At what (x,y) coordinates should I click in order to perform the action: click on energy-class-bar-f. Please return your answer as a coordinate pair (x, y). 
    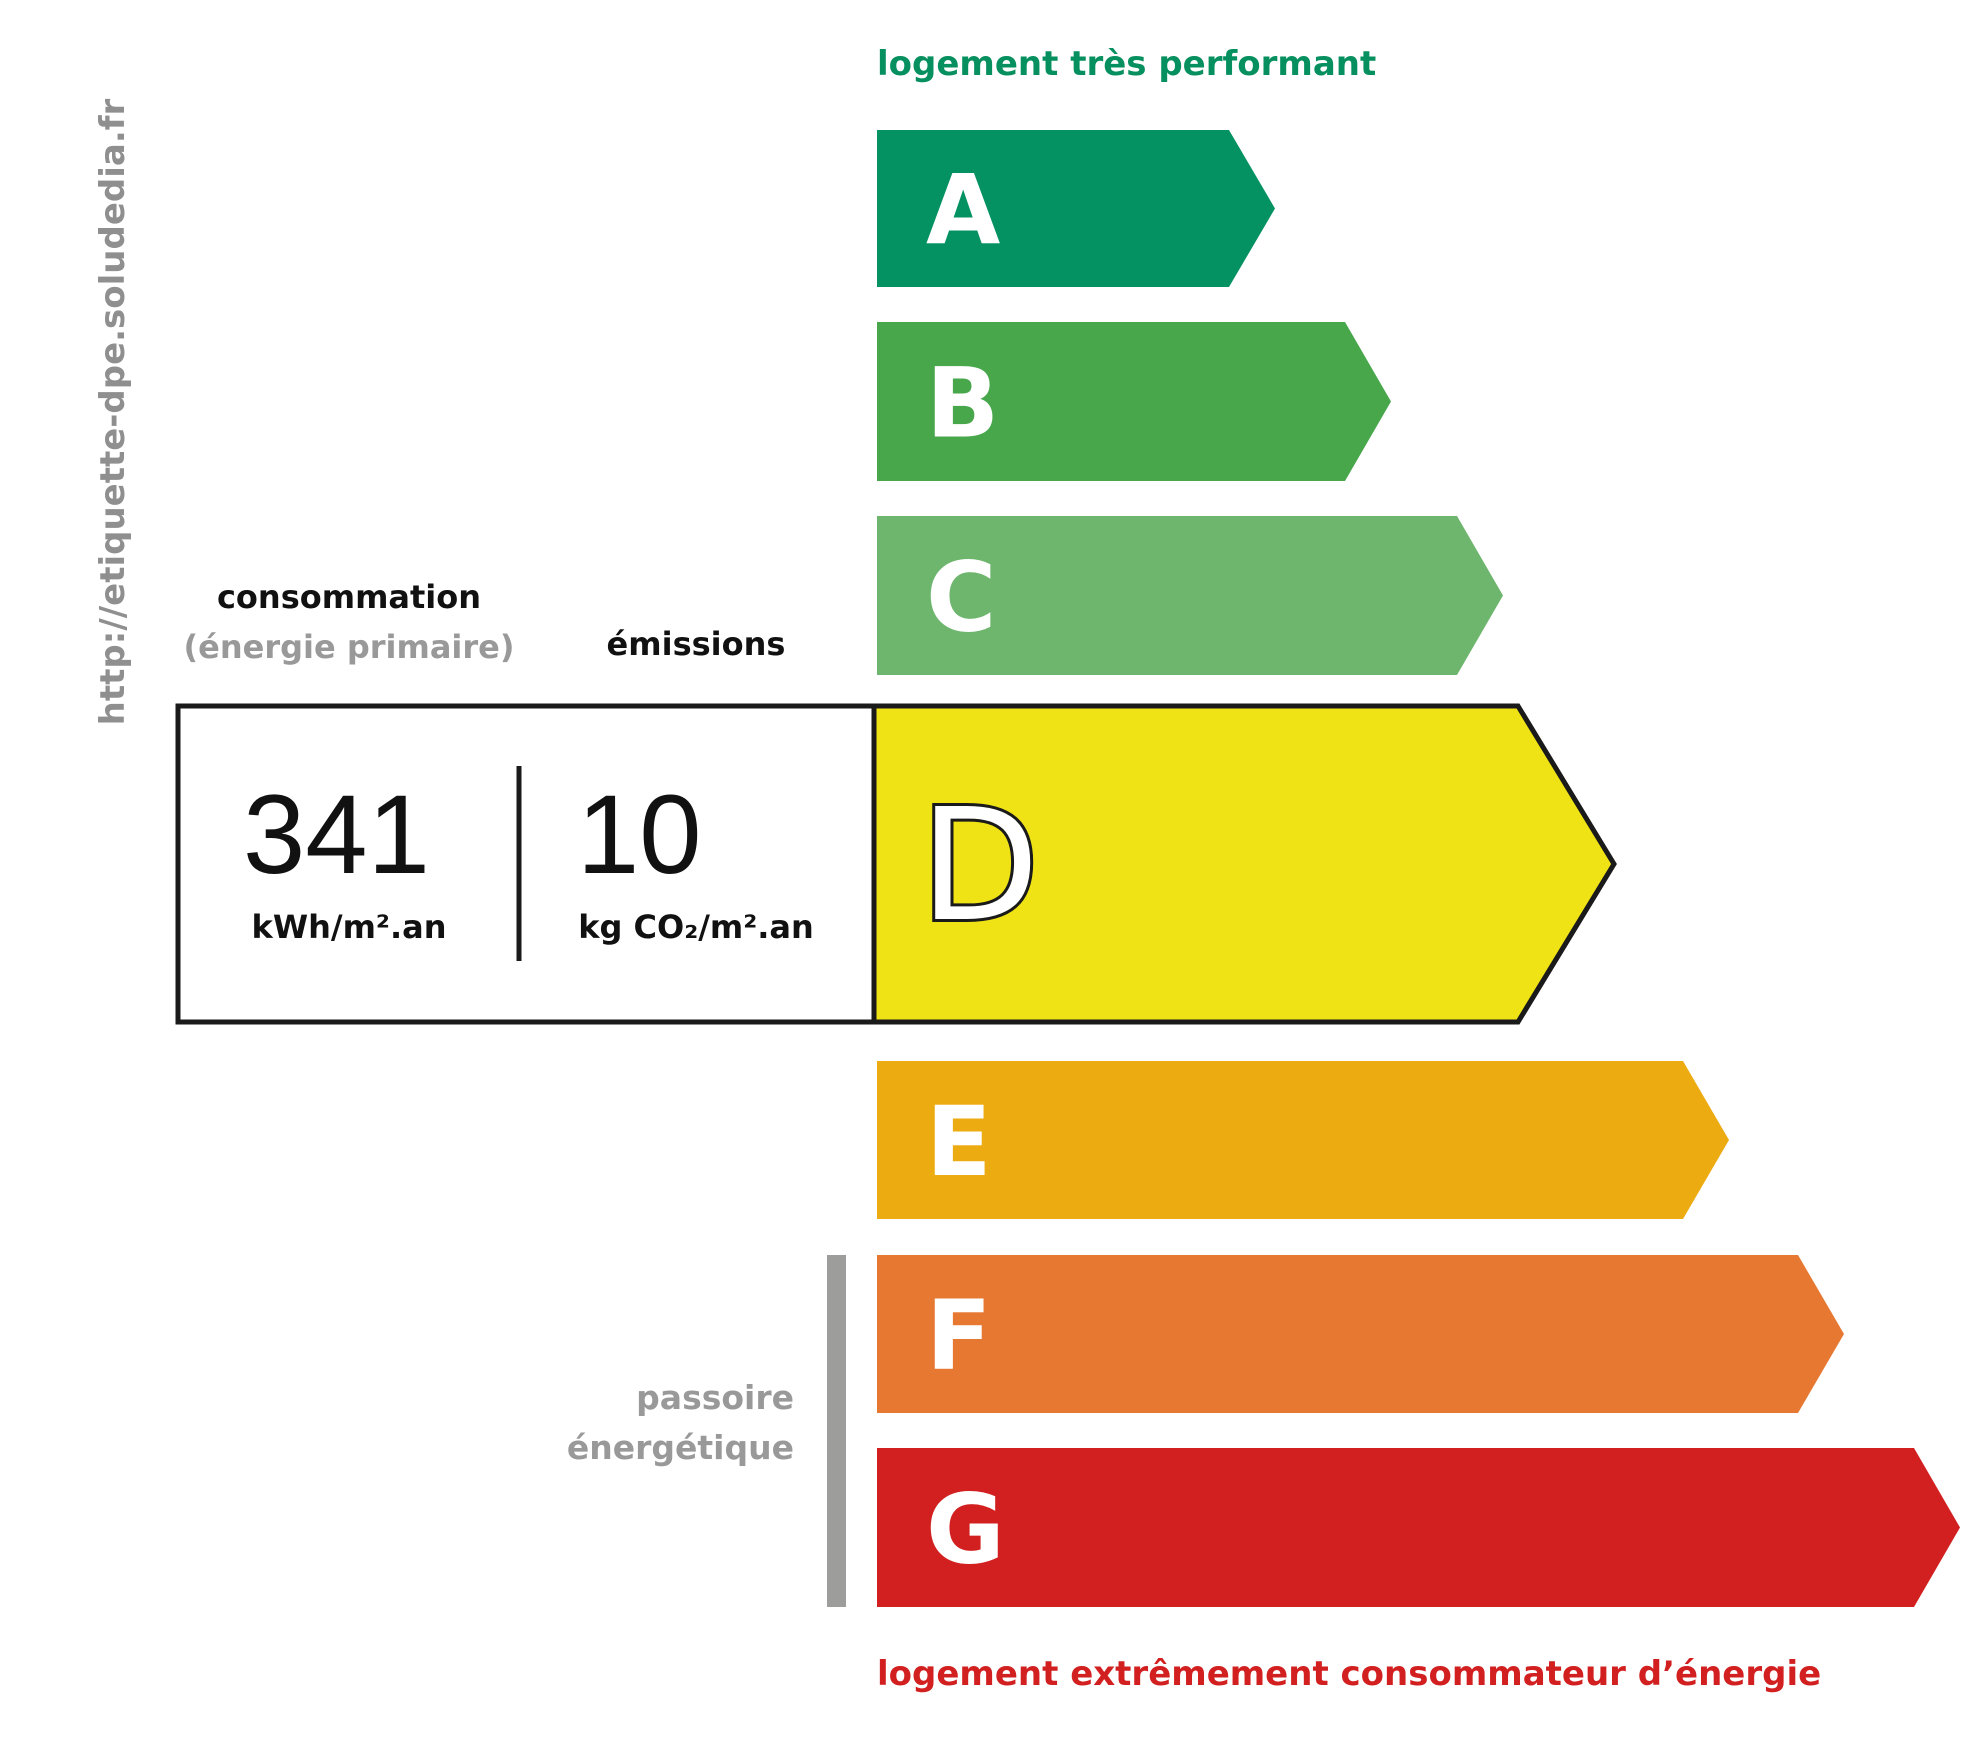
    Looking at the image, I should click on (1360, 1334).